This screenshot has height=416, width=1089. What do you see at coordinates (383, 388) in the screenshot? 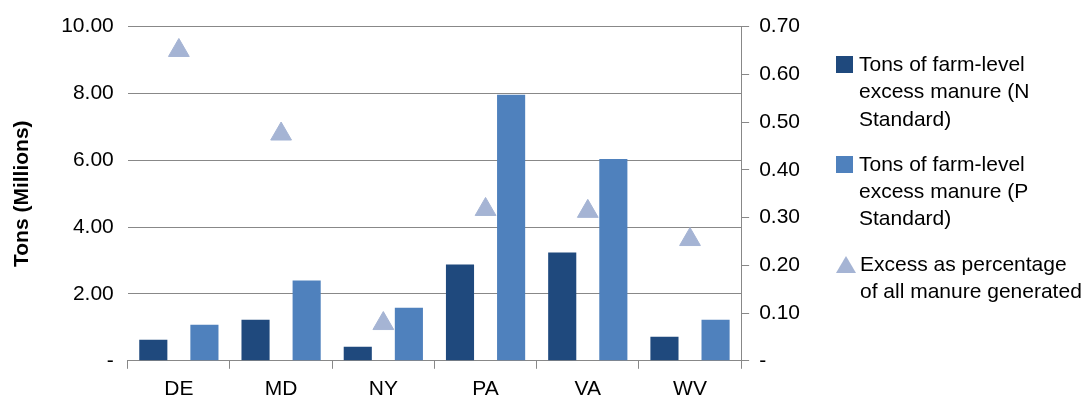
I see `x-tick-label: NY` at bounding box center [383, 388].